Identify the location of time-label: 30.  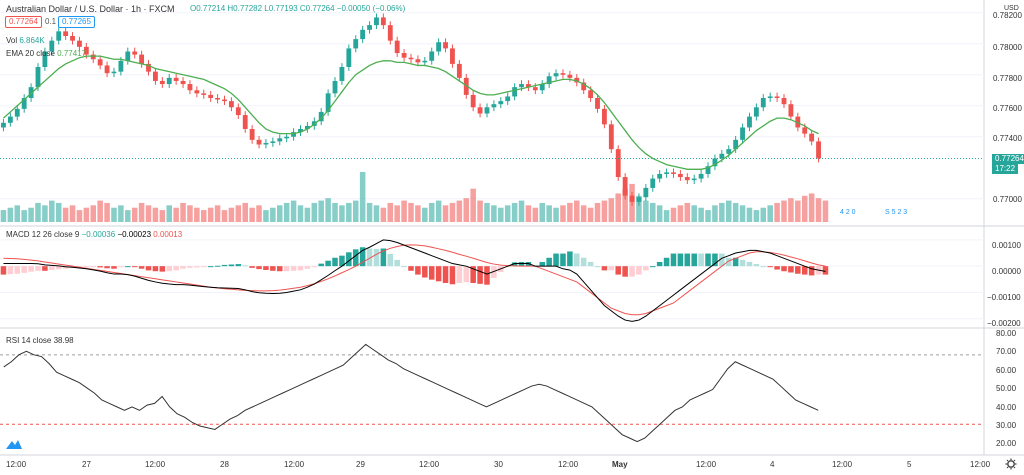
(498, 464).